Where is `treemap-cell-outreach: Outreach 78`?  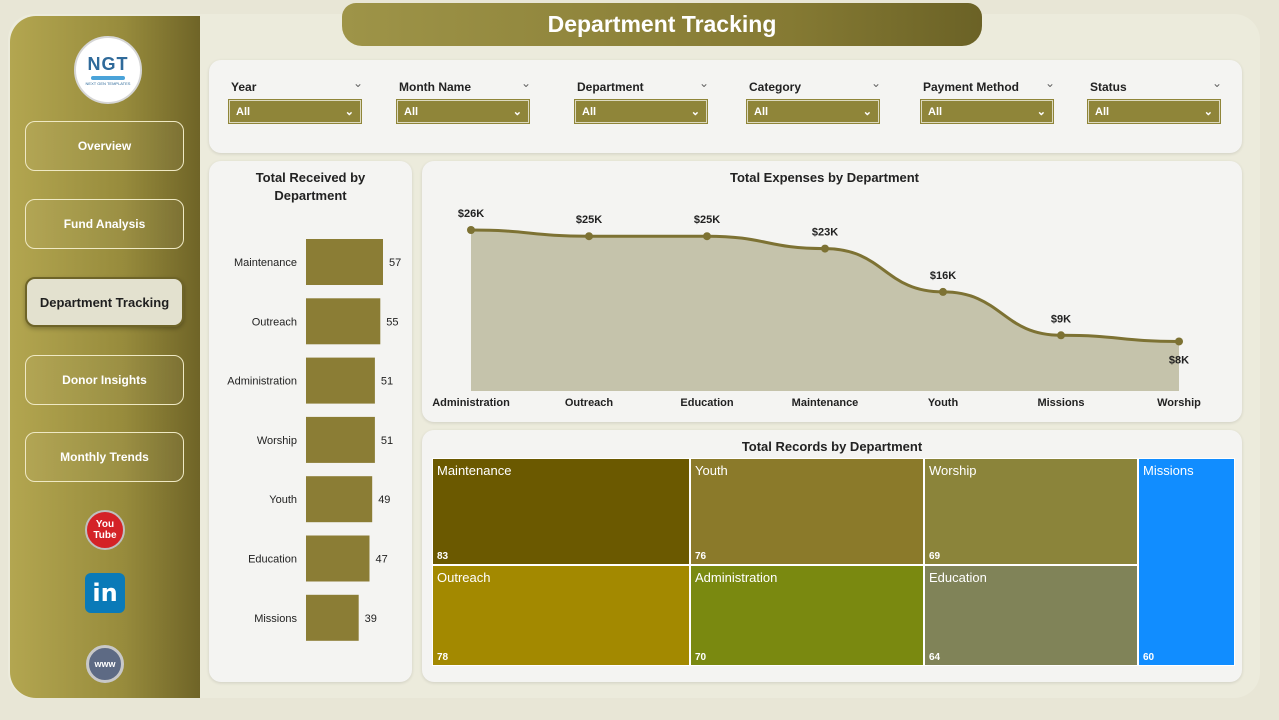 treemap-cell-outreach: Outreach 78 is located at coordinates (561, 615).